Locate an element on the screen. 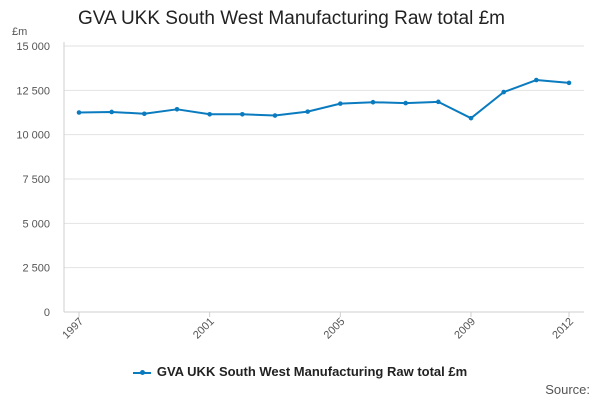  y-tick-label: 12 500 is located at coordinates (33, 91).